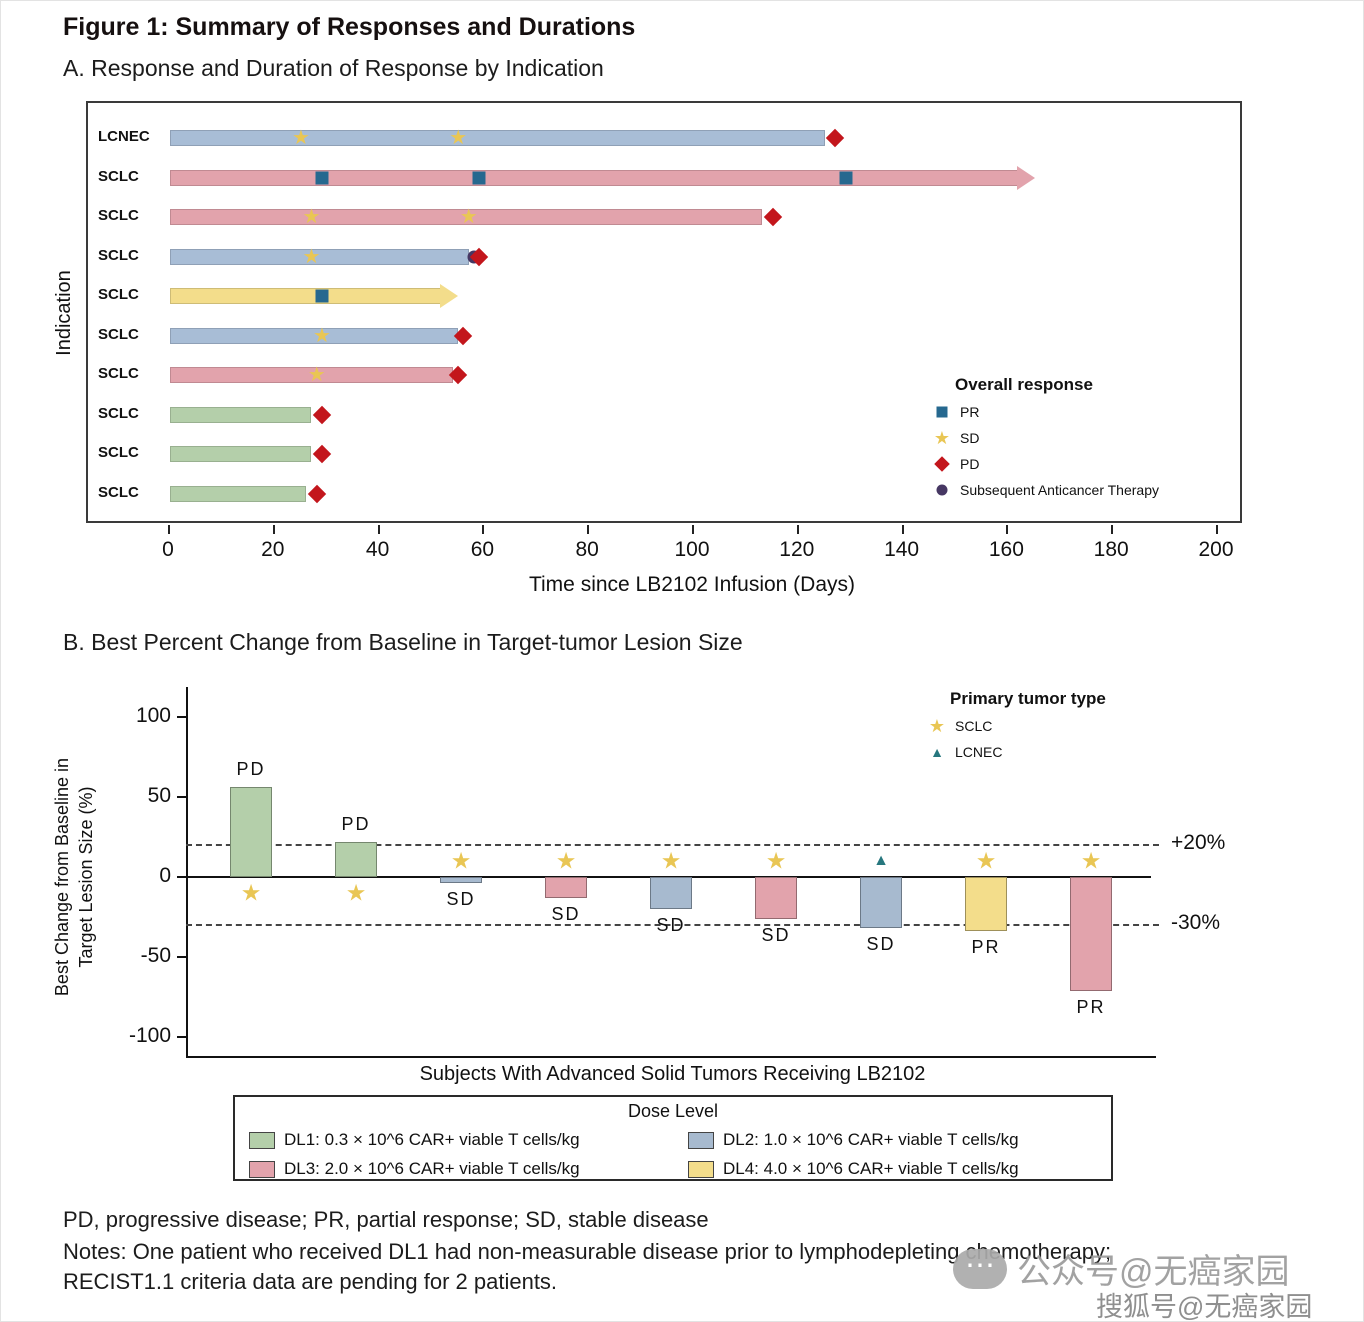 The height and width of the screenshot is (1322, 1364). What do you see at coordinates (1006, 549) in the screenshot?
I see `x-tick-label: 160` at bounding box center [1006, 549].